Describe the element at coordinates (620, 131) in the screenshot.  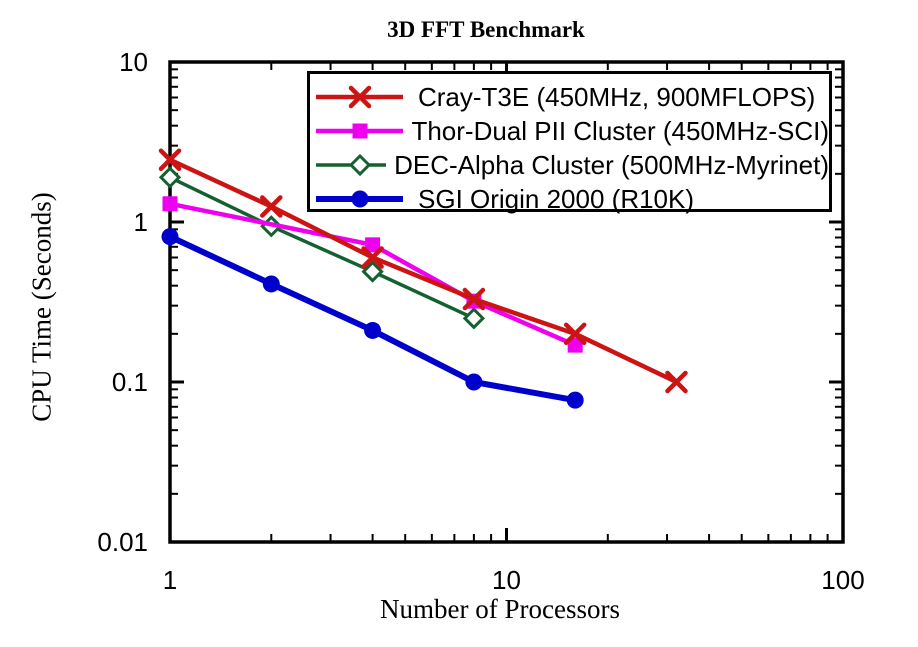
I see `legend-label-thor-dual: Thor-Dual PII Cluster (450MHz-SCI)` at that location.